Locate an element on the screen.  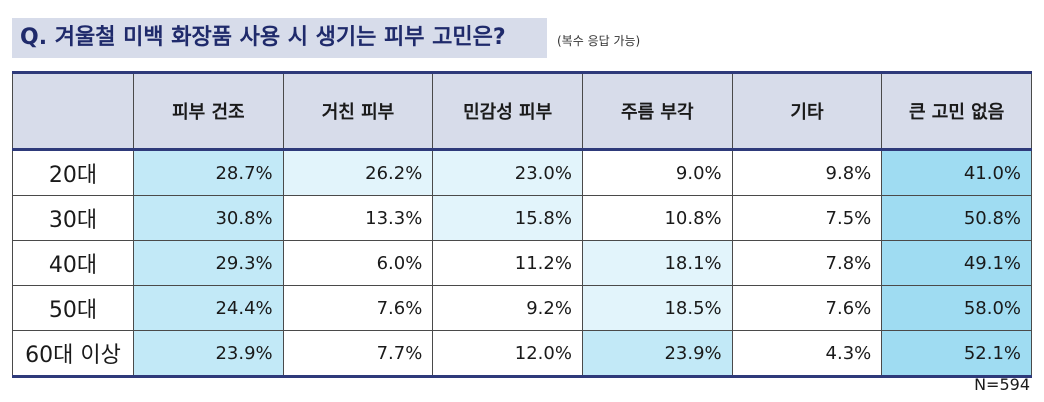
table-row: 20대 28.7% 26.2% 23.0% 9.0% 9.8% 41.0% is located at coordinates (522, 172).